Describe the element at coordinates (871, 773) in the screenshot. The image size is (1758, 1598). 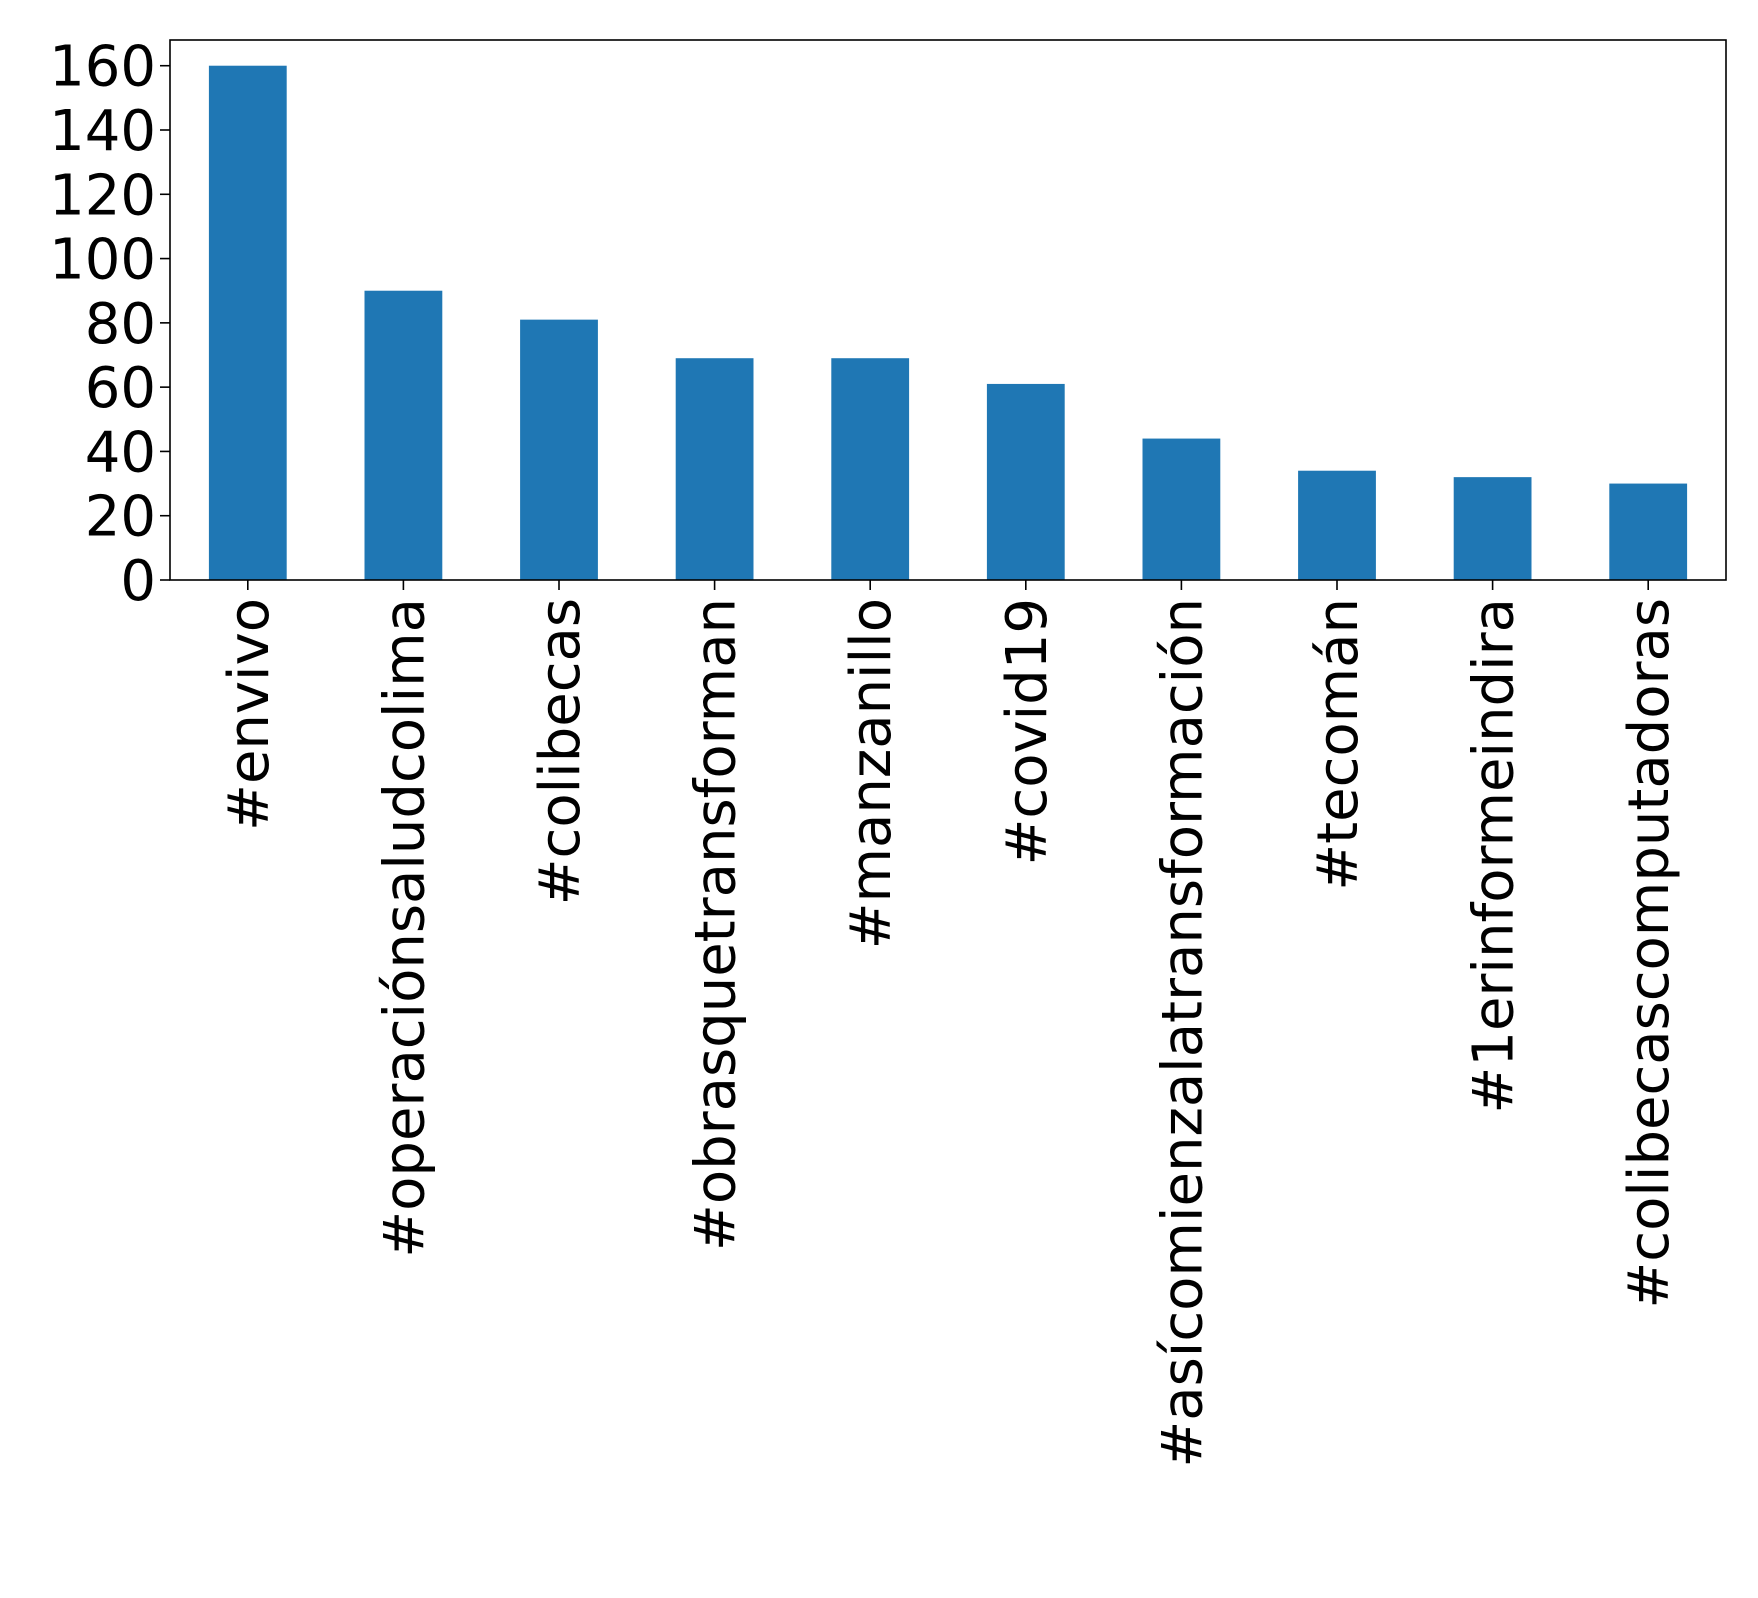
I see `x-tick-label-4: #manzanillo` at that location.